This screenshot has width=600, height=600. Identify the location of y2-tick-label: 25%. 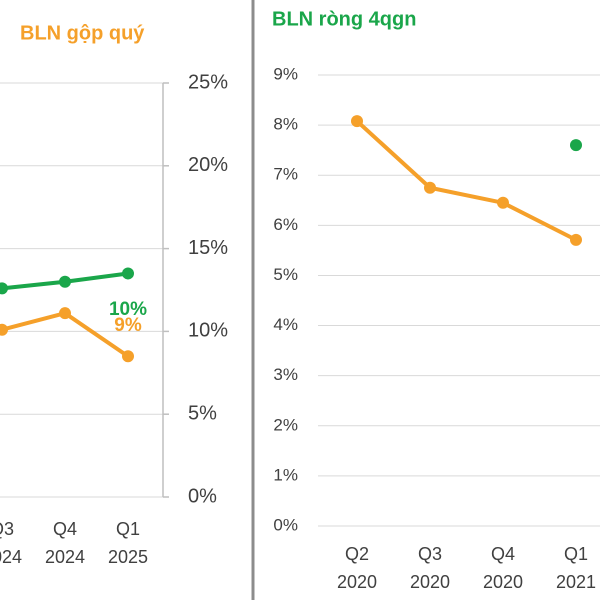
(208, 82).